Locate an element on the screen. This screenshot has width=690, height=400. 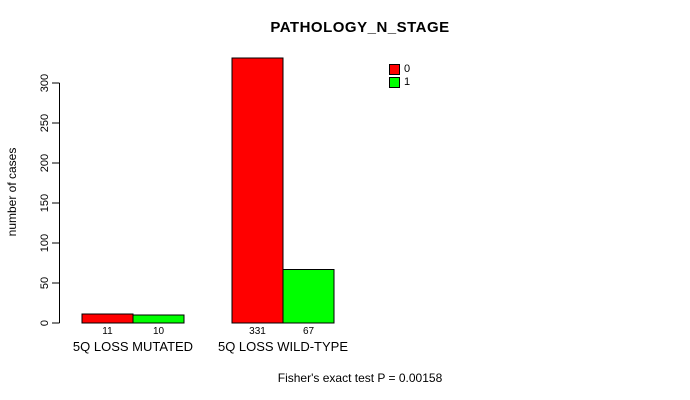
bar-group1-series1 is located at coordinates (308, 296).